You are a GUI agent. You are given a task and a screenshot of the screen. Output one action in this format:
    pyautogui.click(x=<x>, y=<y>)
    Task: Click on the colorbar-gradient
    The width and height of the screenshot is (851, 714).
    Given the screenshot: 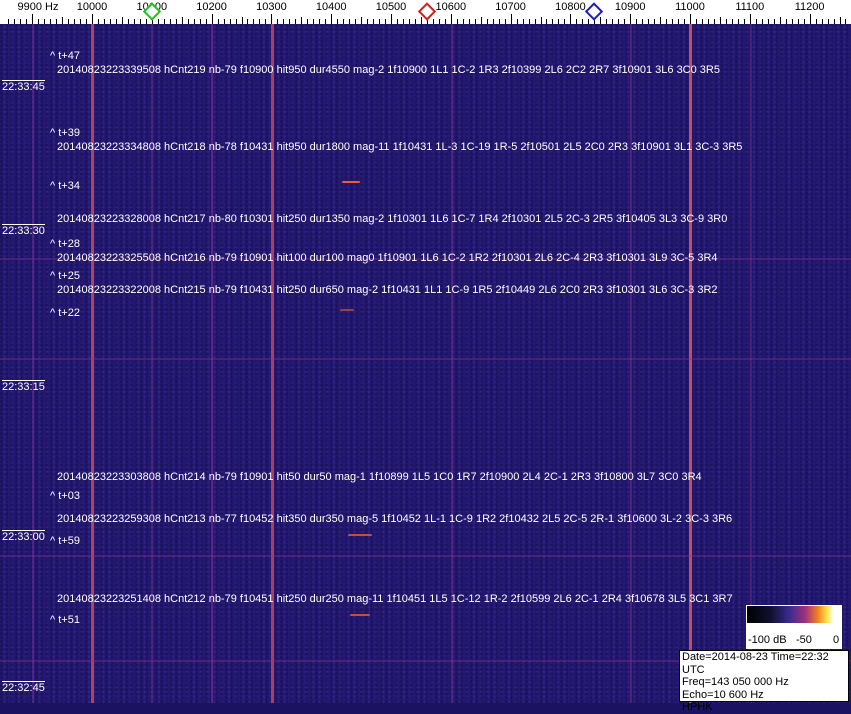 What is the action you would take?
    pyautogui.click(x=794, y=614)
    